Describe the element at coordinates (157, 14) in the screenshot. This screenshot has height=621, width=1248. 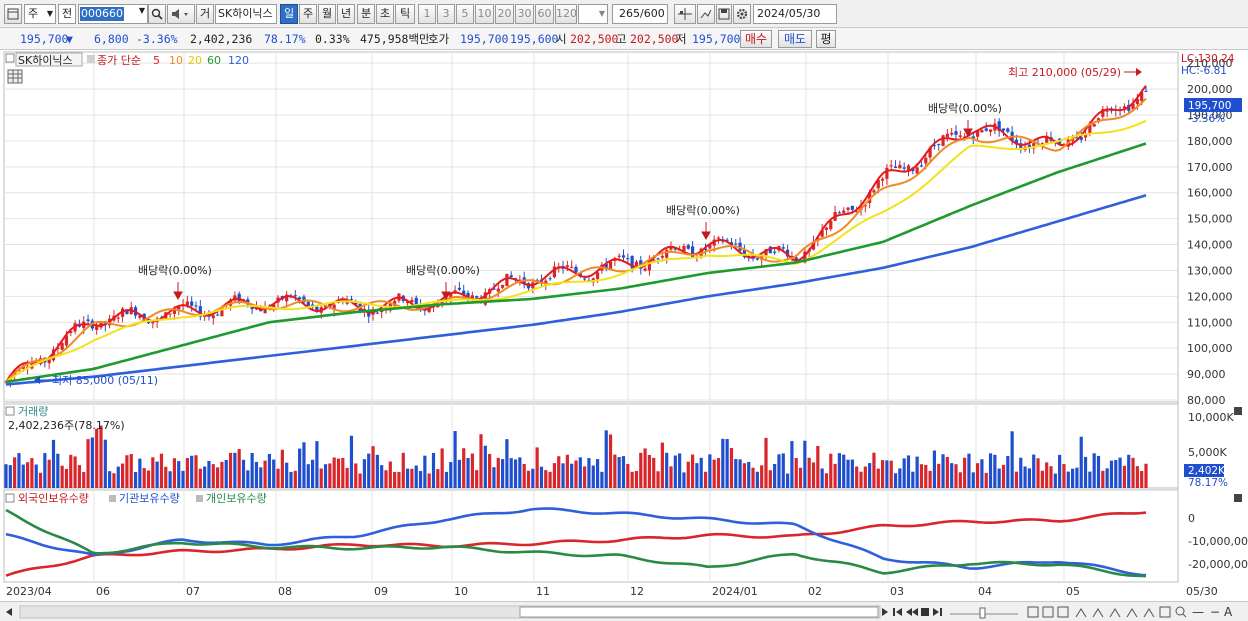
I see `search-icon` at that location.